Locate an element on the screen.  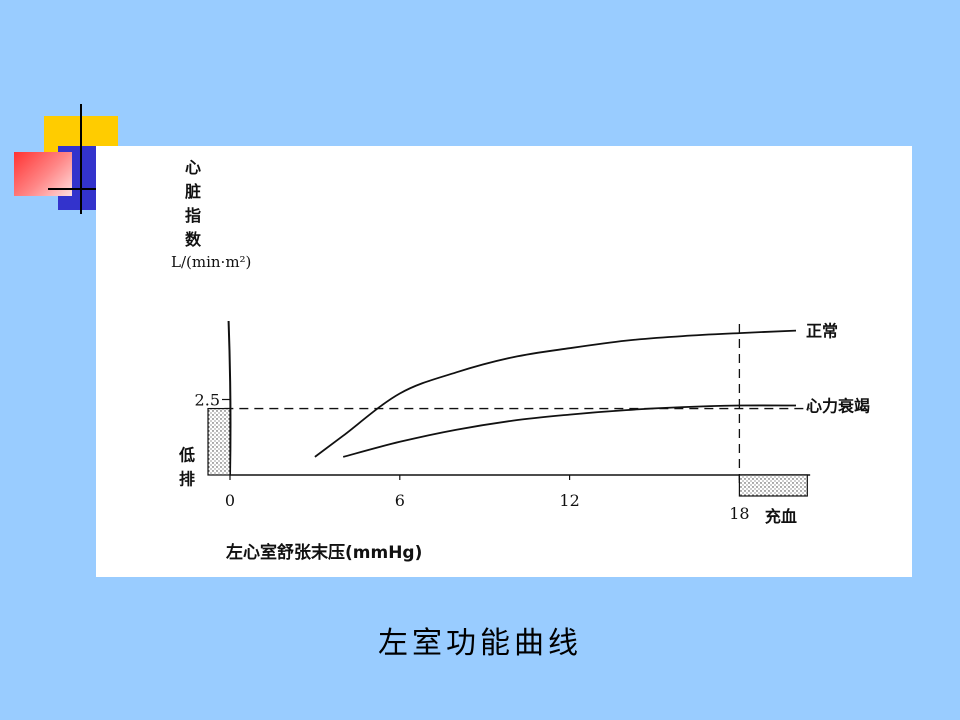
decor-vertical-line is located at coordinates (81, 159).